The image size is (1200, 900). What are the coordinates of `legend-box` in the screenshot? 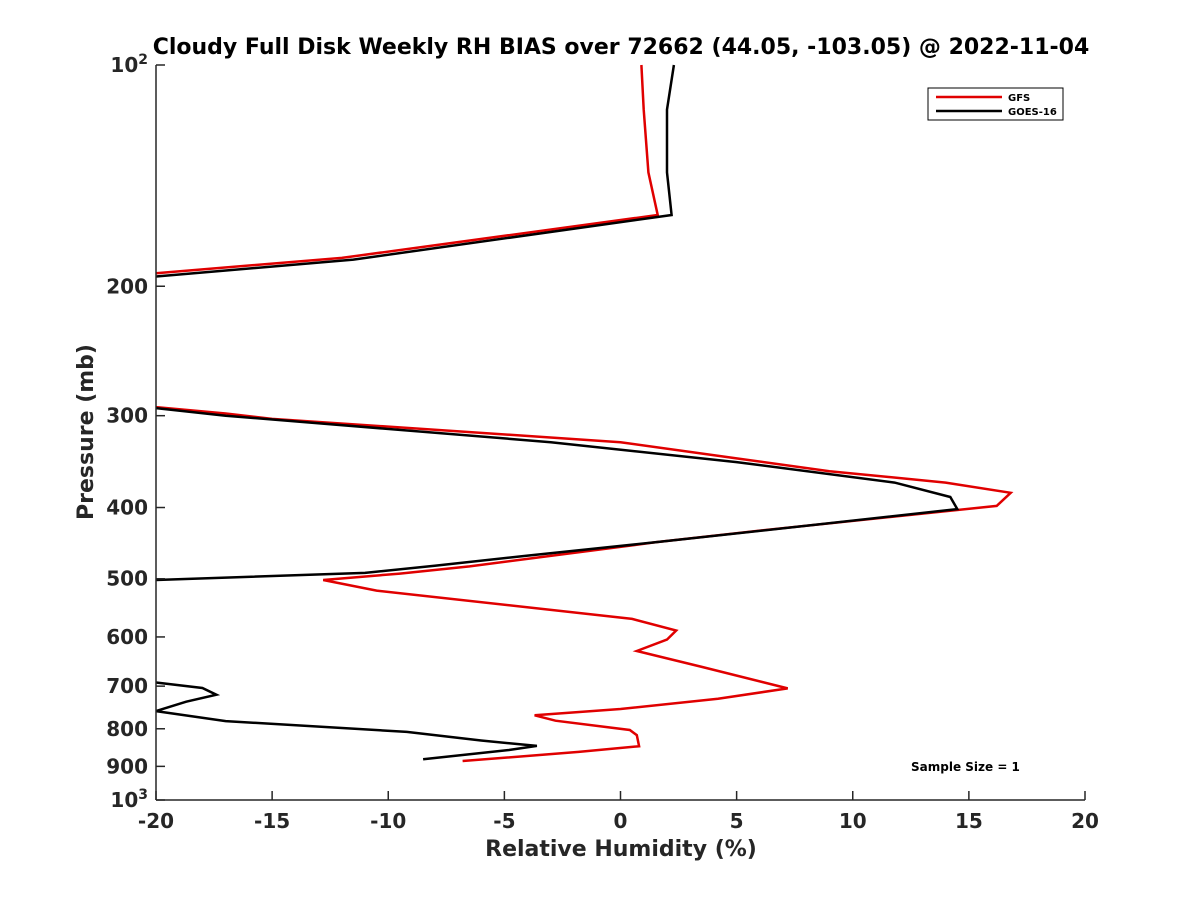 It's located at (995, 104).